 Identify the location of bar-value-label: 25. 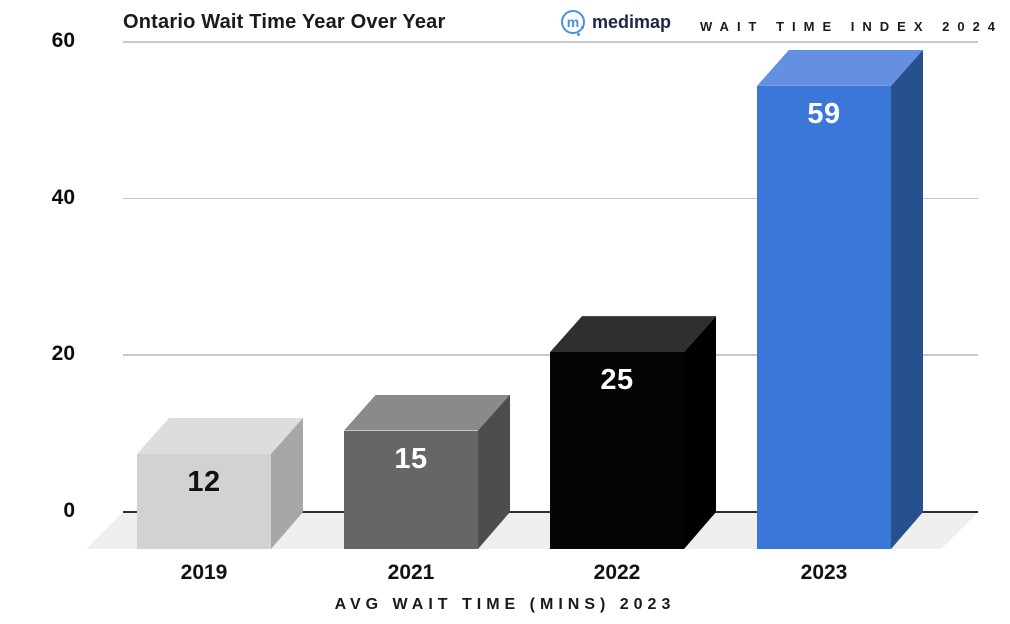
(617, 380).